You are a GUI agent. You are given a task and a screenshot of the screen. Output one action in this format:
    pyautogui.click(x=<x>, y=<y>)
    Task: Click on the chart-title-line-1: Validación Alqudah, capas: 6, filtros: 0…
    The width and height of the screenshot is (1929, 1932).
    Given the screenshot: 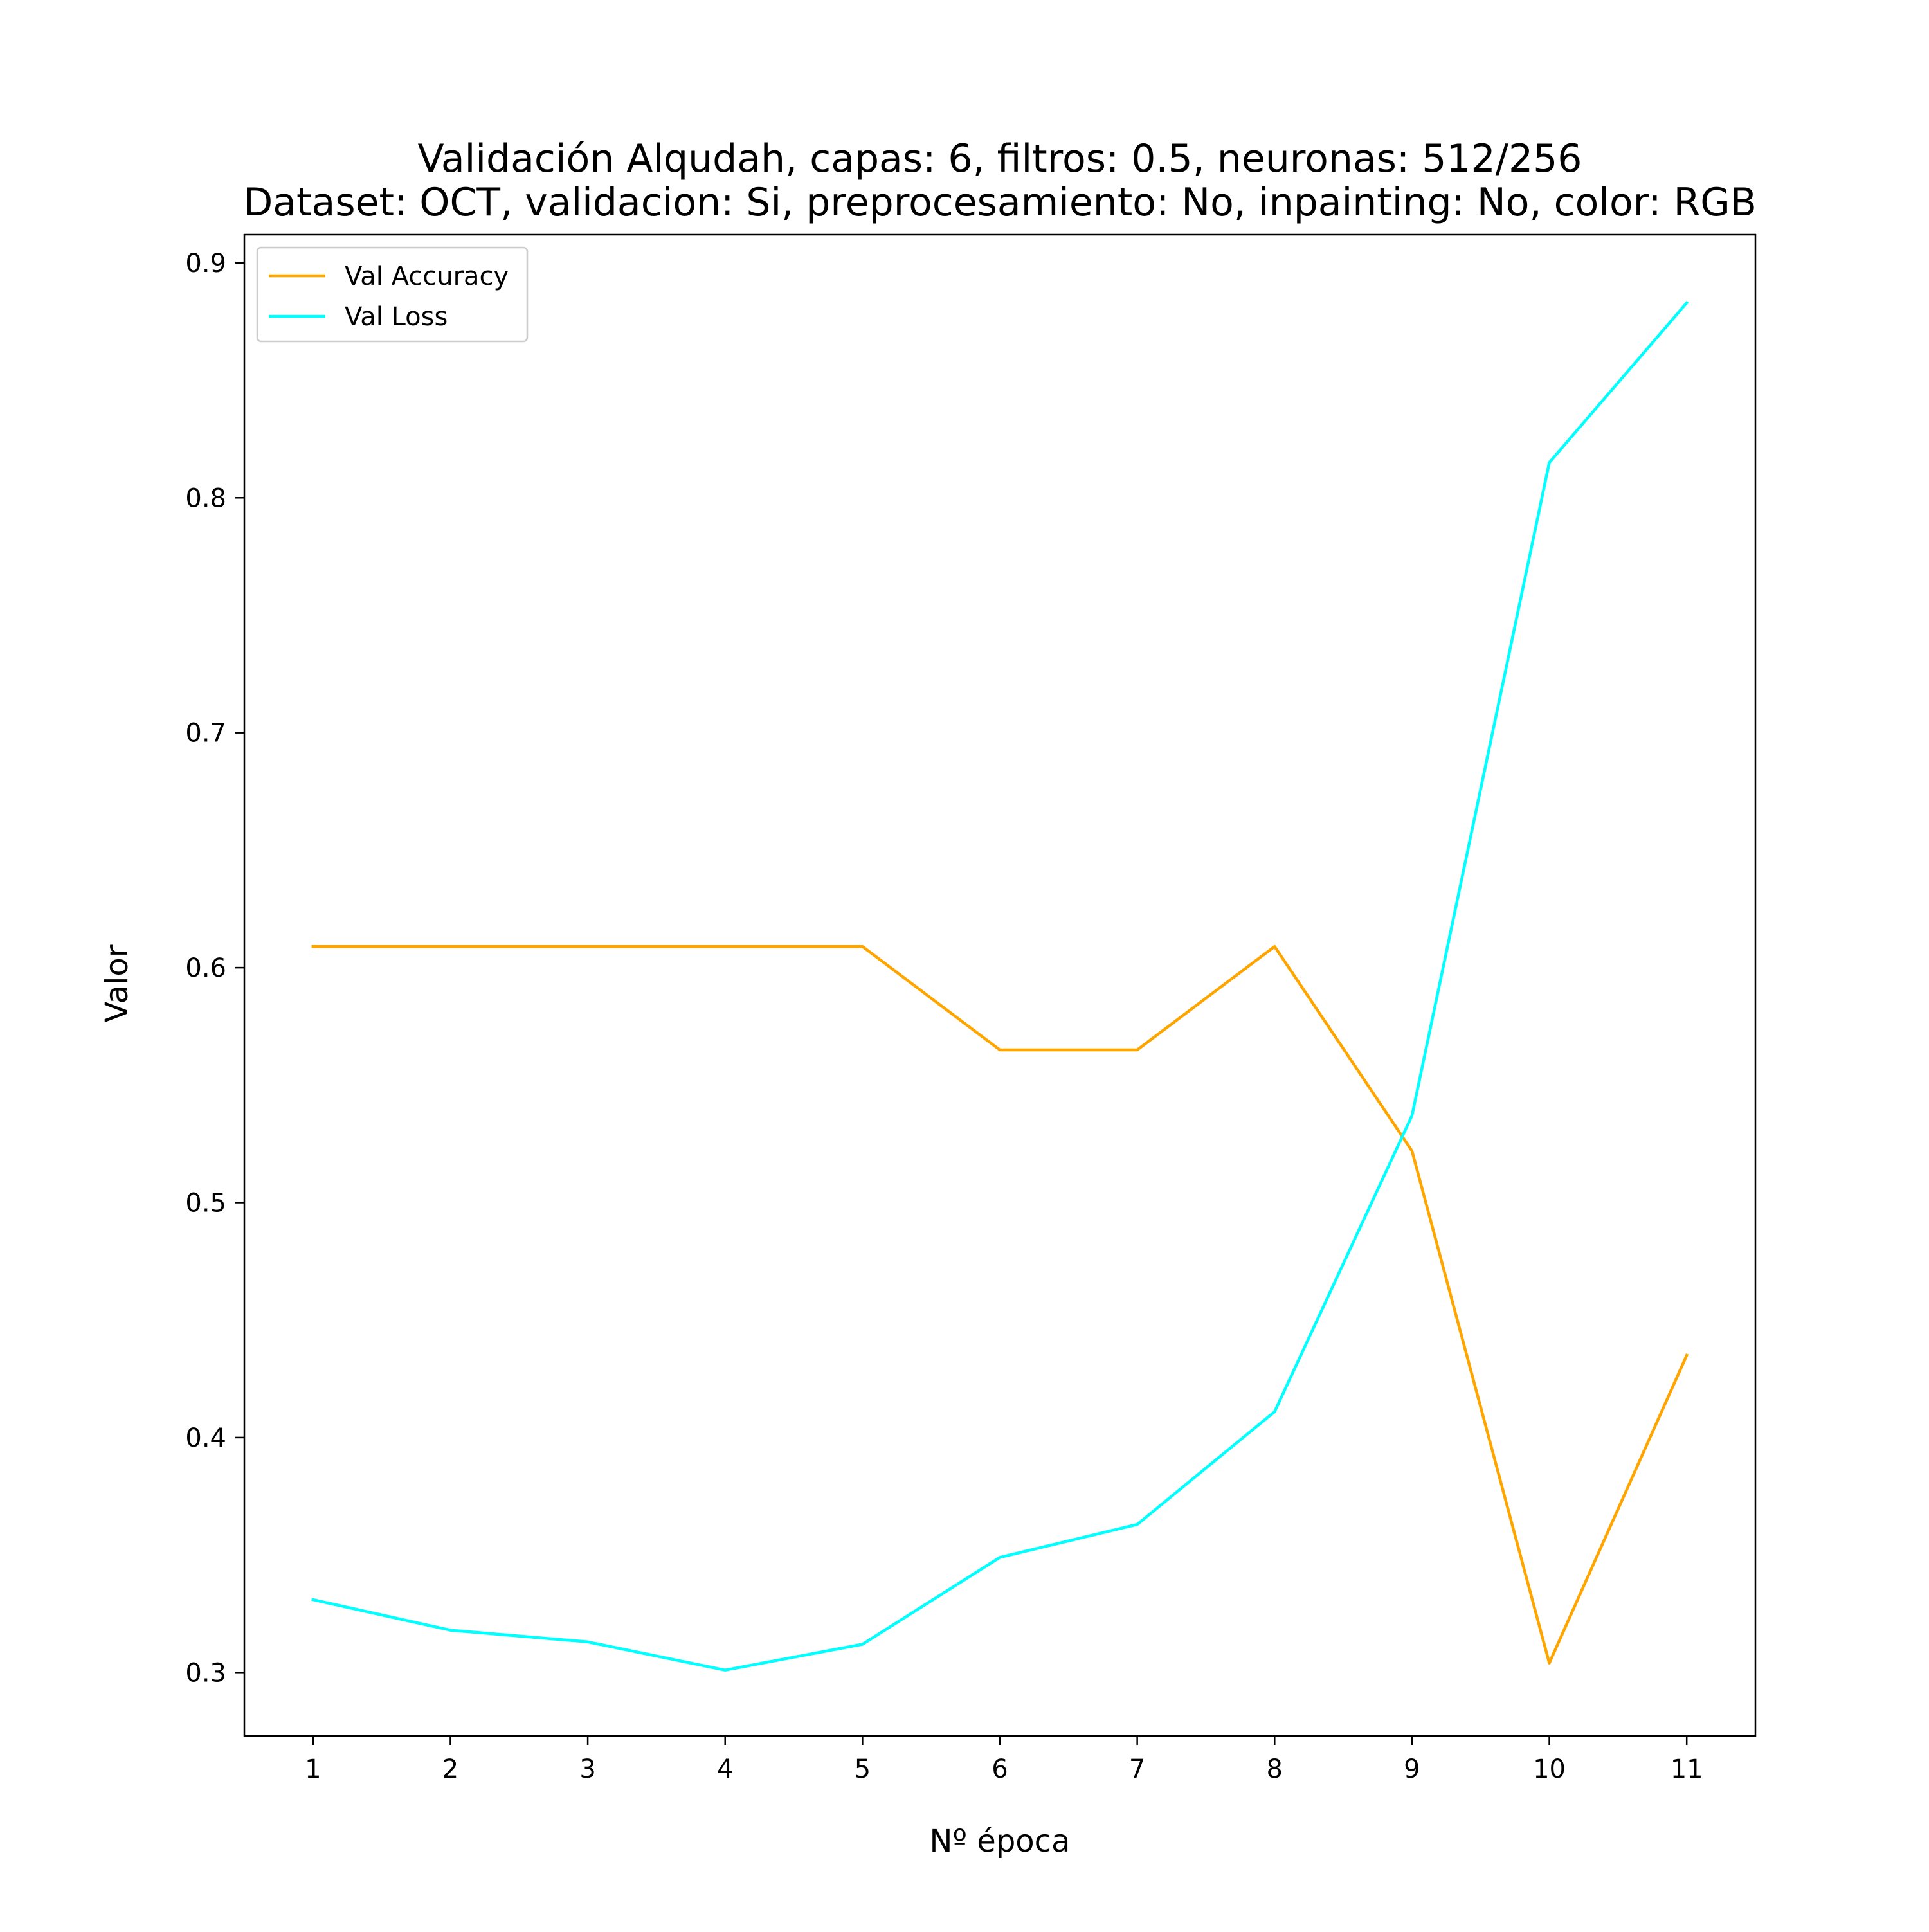 What is the action you would take?
    pyautogui.click(x=1000, y=158)
    